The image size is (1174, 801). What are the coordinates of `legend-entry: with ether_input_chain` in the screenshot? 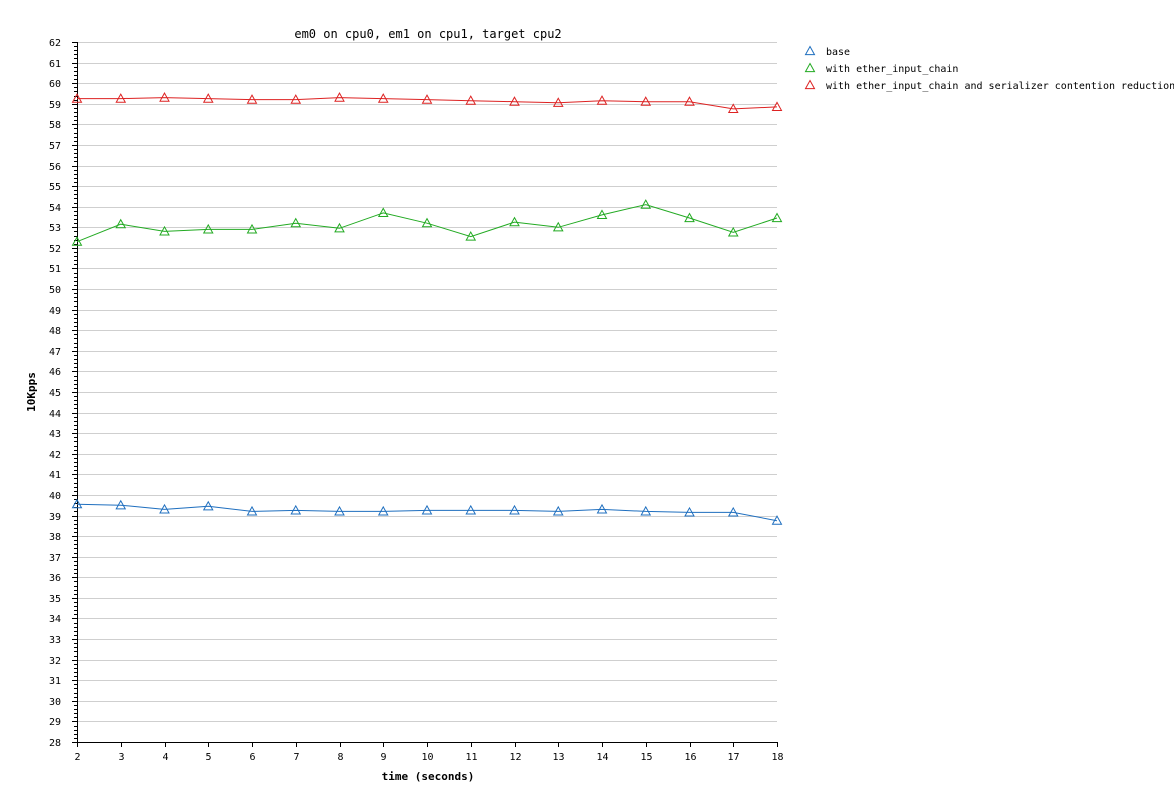 It's located at (881, 68).